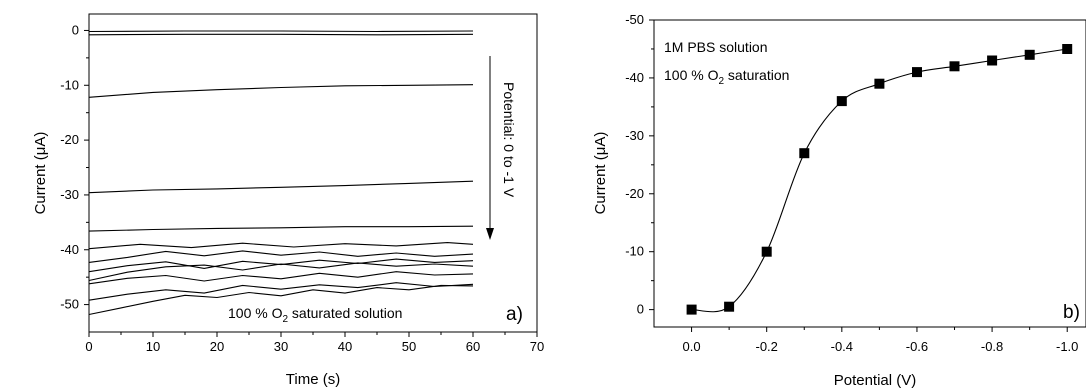 This screenshot has height=391, width=1086. Describe the element at coordinates (509, 140) in the screenshot. I see `potential-arrow-label: Potential: 0 to -1 V` at that location.